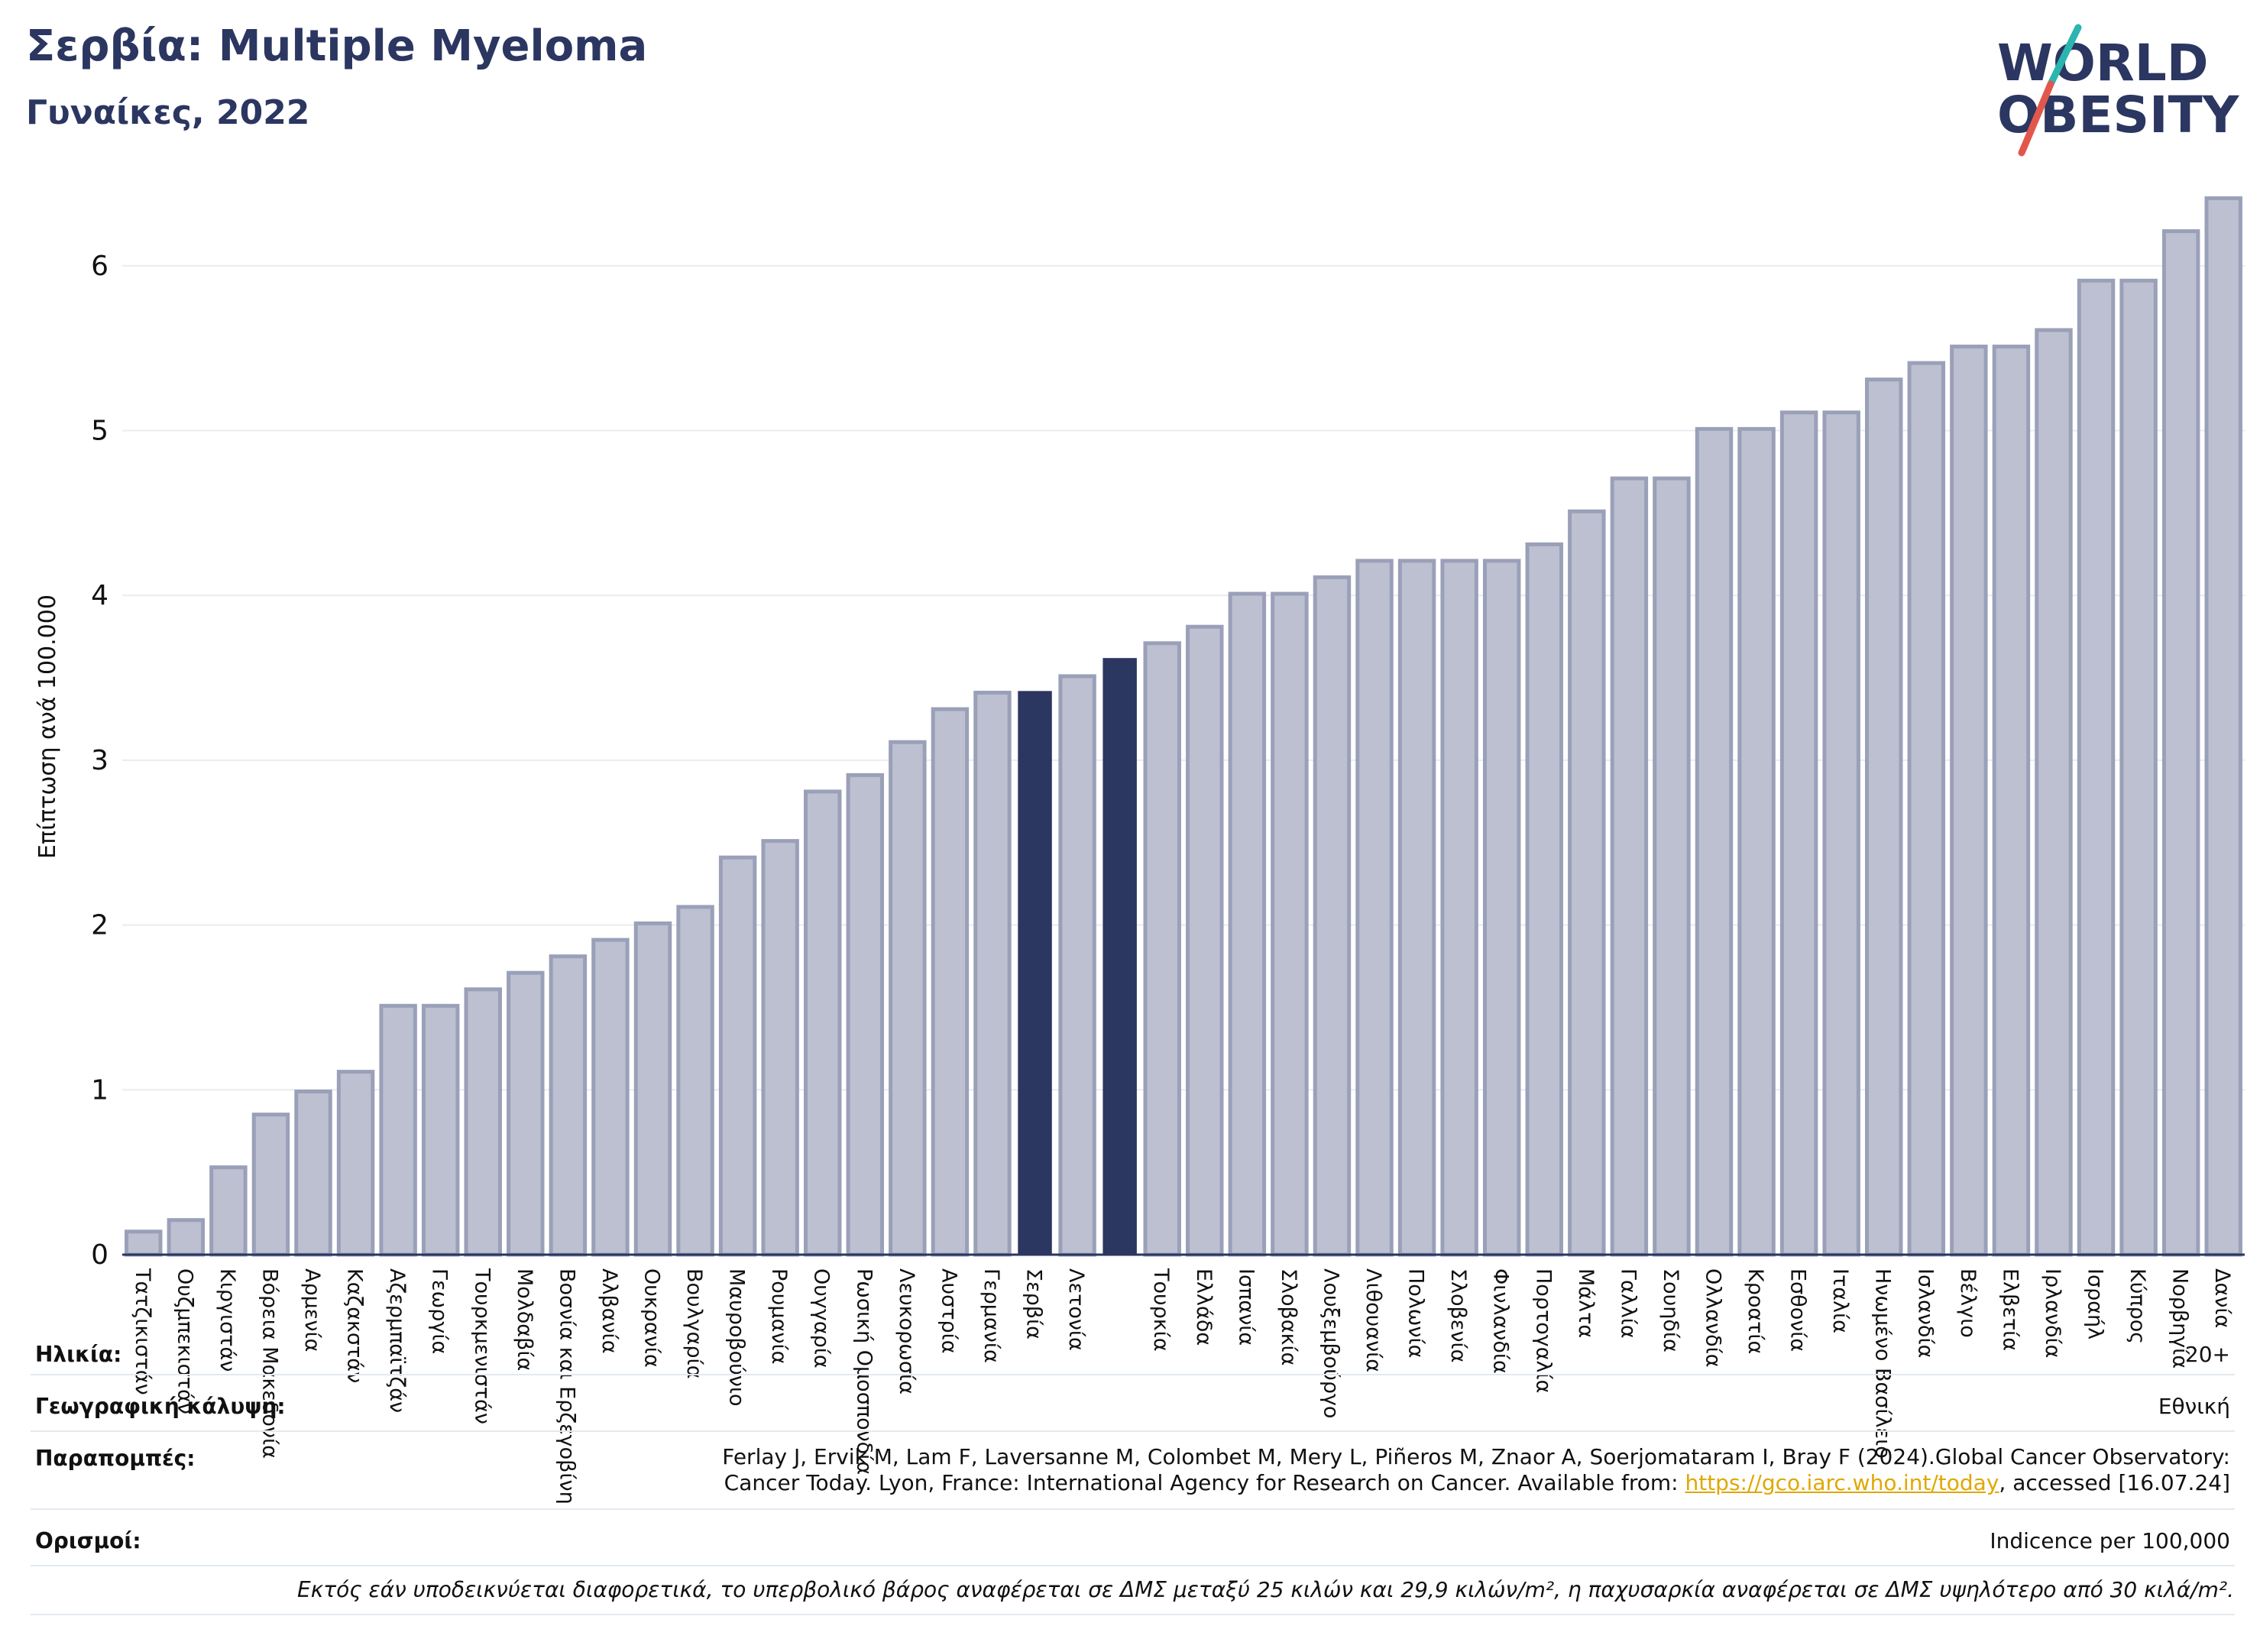 This screenshot has width=2260, height=1652. What do you see at coordinates (2114, 1482) in the screenshot?
I see `refs-line2-post: , accessed [16.07.24]` at bounding box center [2114, 1482].